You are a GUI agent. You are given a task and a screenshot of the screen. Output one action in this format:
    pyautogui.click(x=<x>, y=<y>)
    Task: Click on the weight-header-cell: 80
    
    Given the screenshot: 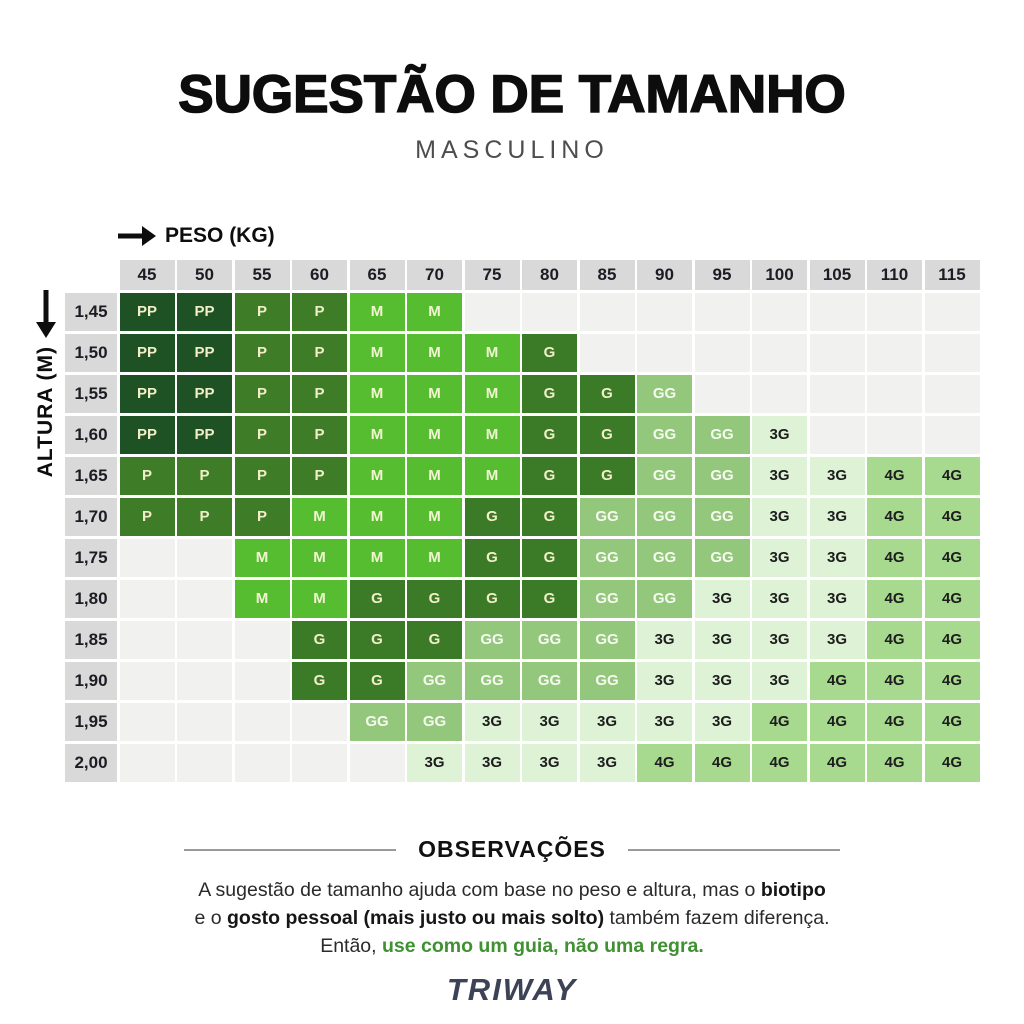 What is the action you would take?
    pyautogui.click(x=549, y=275)
    